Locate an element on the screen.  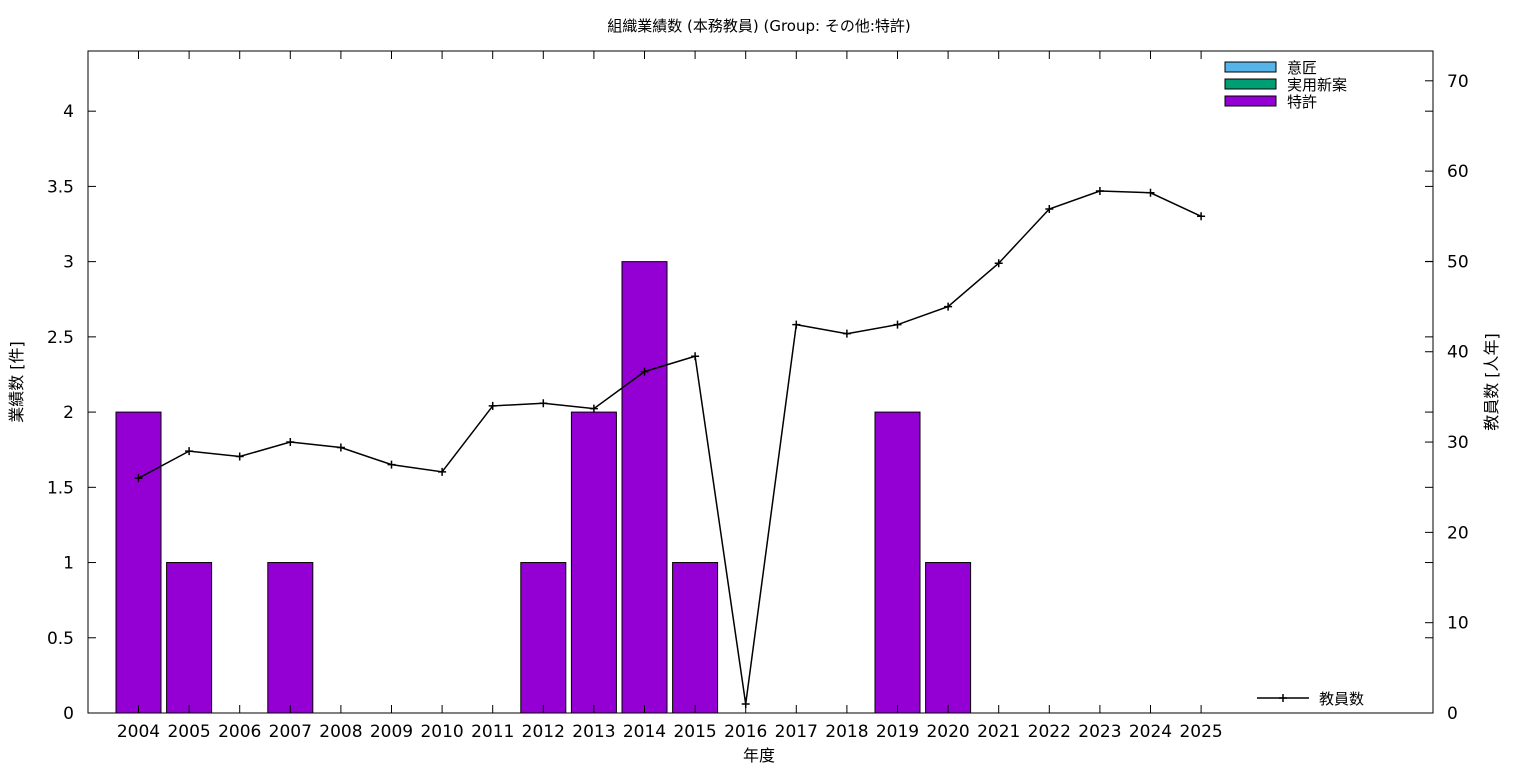
y-tick-label: 2 is located at coordinates (68, 413).